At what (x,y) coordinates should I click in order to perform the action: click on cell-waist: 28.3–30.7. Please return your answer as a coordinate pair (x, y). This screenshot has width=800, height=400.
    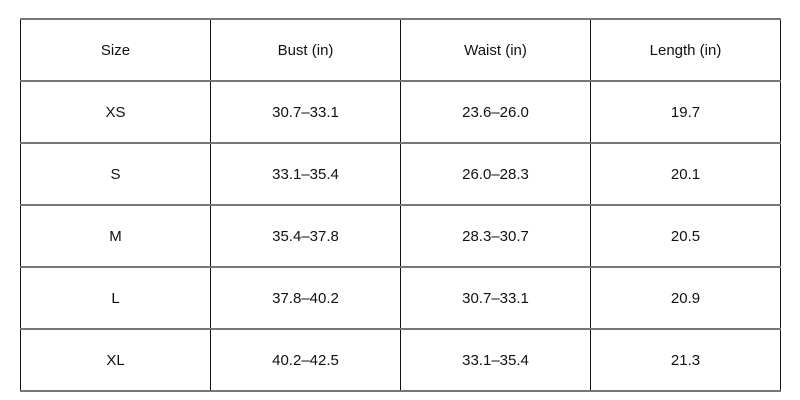
    Looking at the image, I should click on (495, 236).